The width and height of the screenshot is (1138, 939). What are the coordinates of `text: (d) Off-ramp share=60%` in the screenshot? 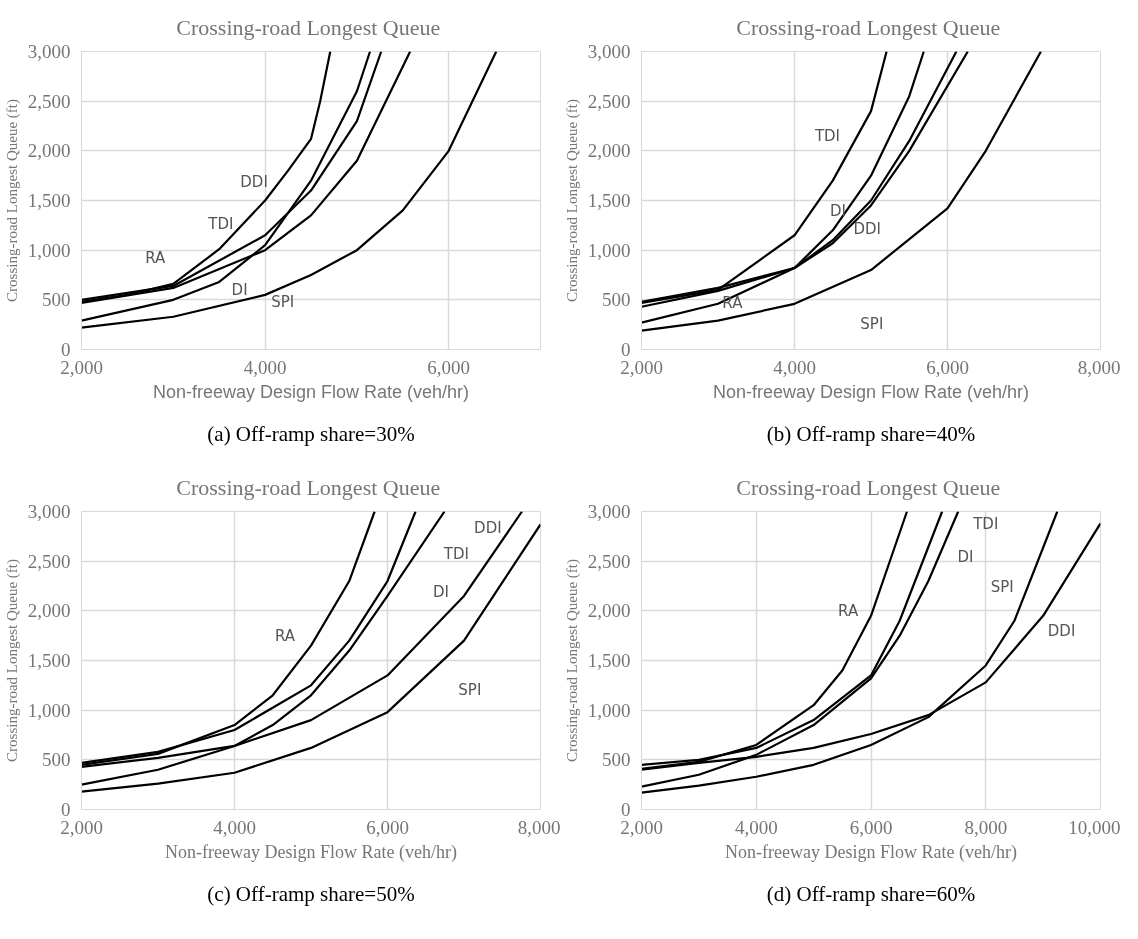 It's located at (871, 893).